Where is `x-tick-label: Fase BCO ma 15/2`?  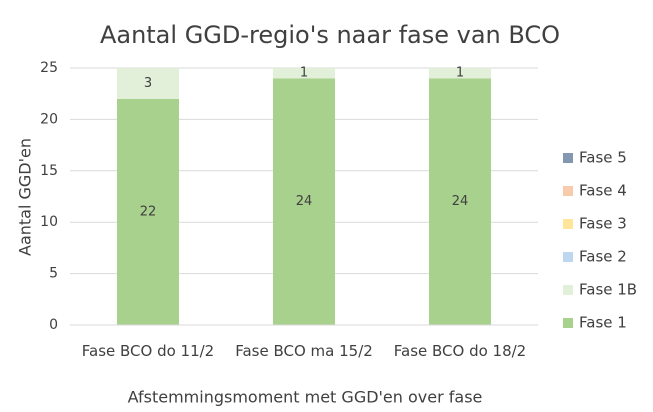 x-tick-label: Fase BCO ma 15/2 is located at coordinates (304, 351).